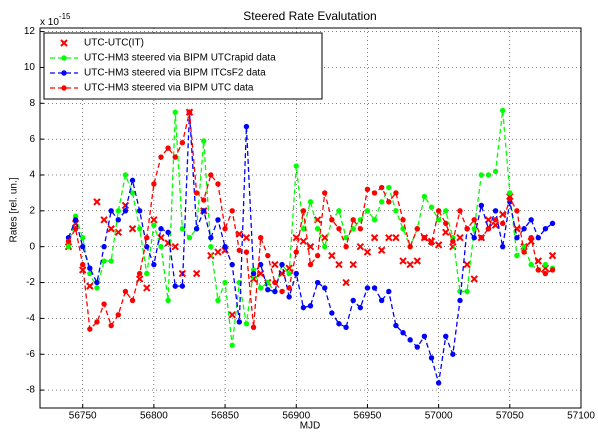 This screenshot has width=598, height=432. Describe the element at coordinates (225, 416) in the screenshot. I see `x-tick-label: 56850` at that location.